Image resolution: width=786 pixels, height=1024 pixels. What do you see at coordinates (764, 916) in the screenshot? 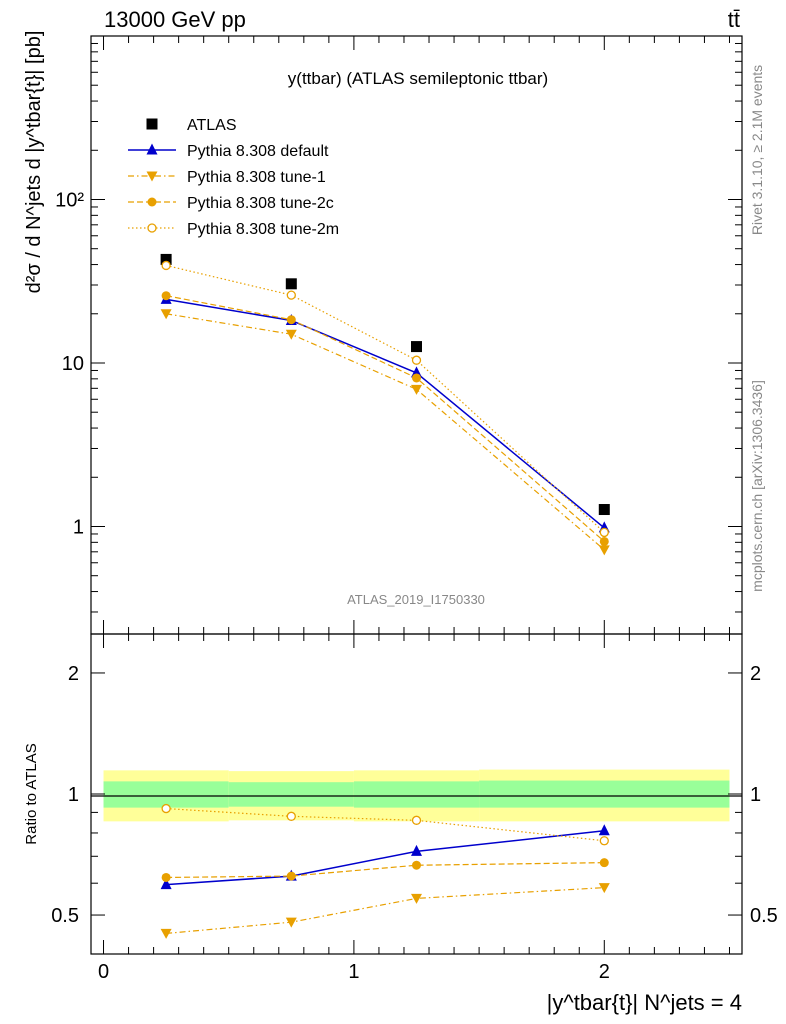
I see `ratio-y-tick-label-right: 0.5` at bounding box center [764, 916].